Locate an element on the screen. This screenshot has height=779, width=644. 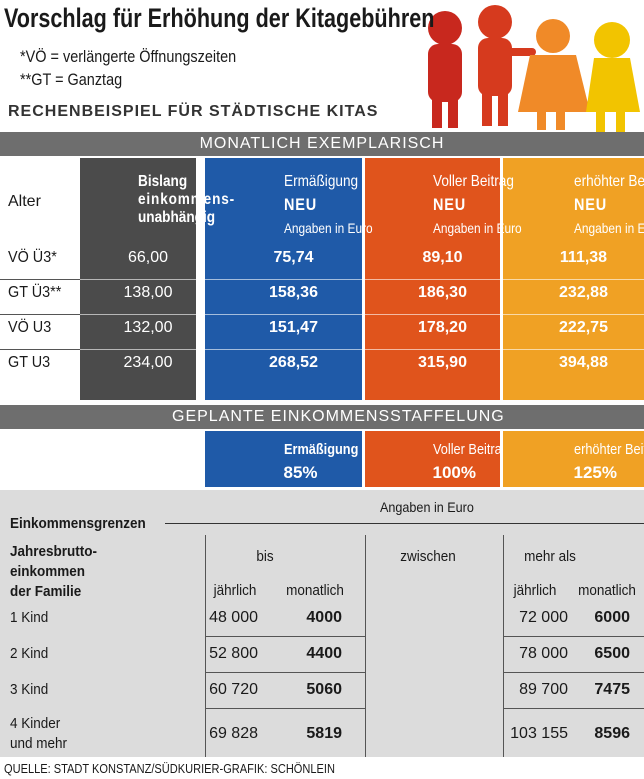
cell: 6500 is located at coordinates (612, 653).